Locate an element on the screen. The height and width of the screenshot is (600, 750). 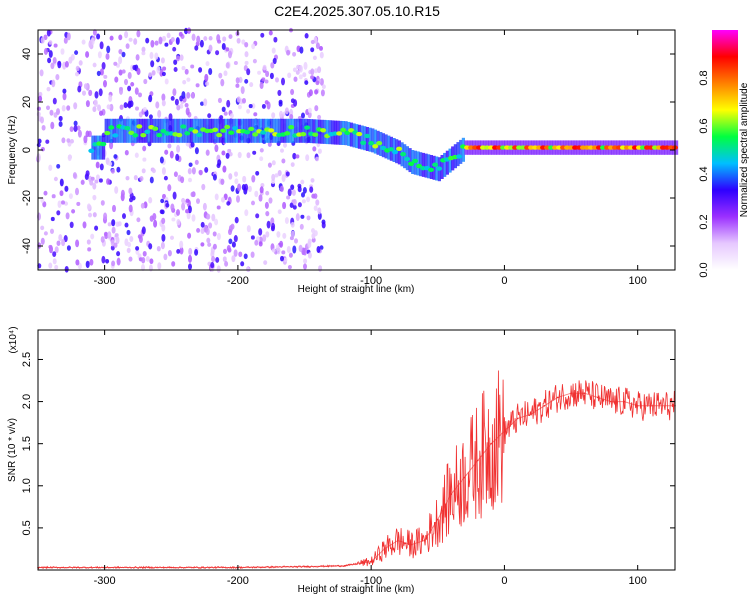
x-tick-label: -100 is located at coordinates (371, 281).